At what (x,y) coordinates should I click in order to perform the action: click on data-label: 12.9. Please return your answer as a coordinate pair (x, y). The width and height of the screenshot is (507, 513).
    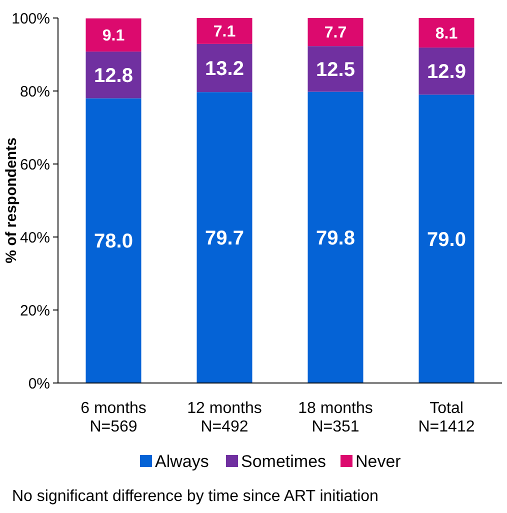
    Looking at the image, I should click on (446, 72).